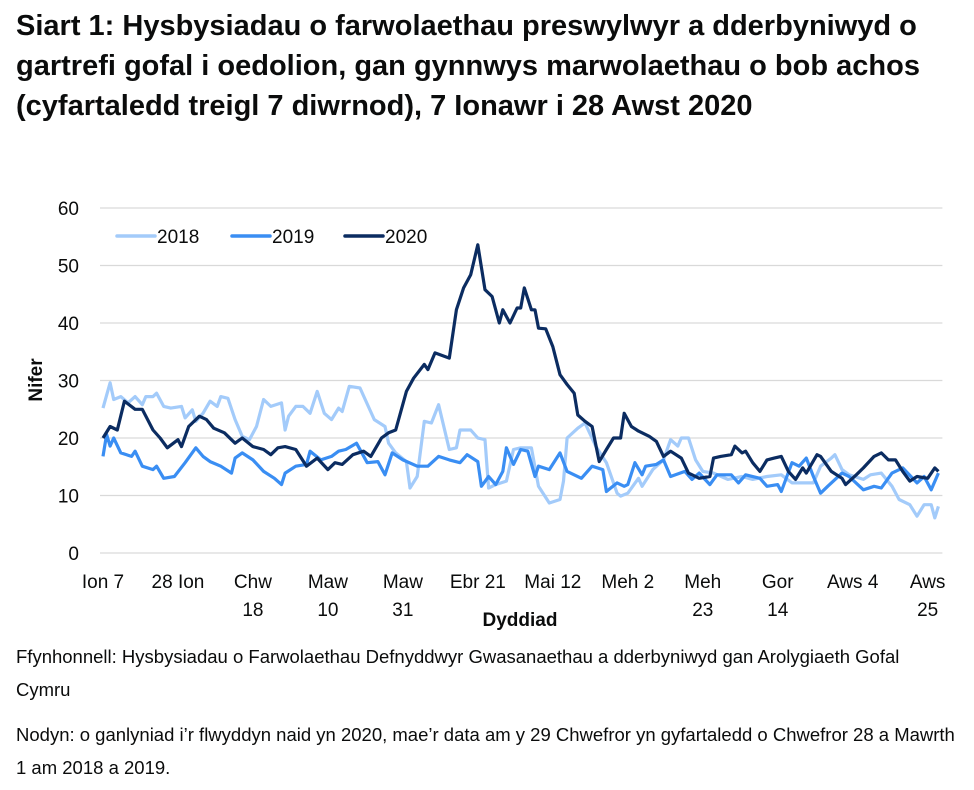 The image size is (974, 790). Describe the element at coordinates (68, 382) in the screenshot. I see `y-tick-label: 30` at that location.